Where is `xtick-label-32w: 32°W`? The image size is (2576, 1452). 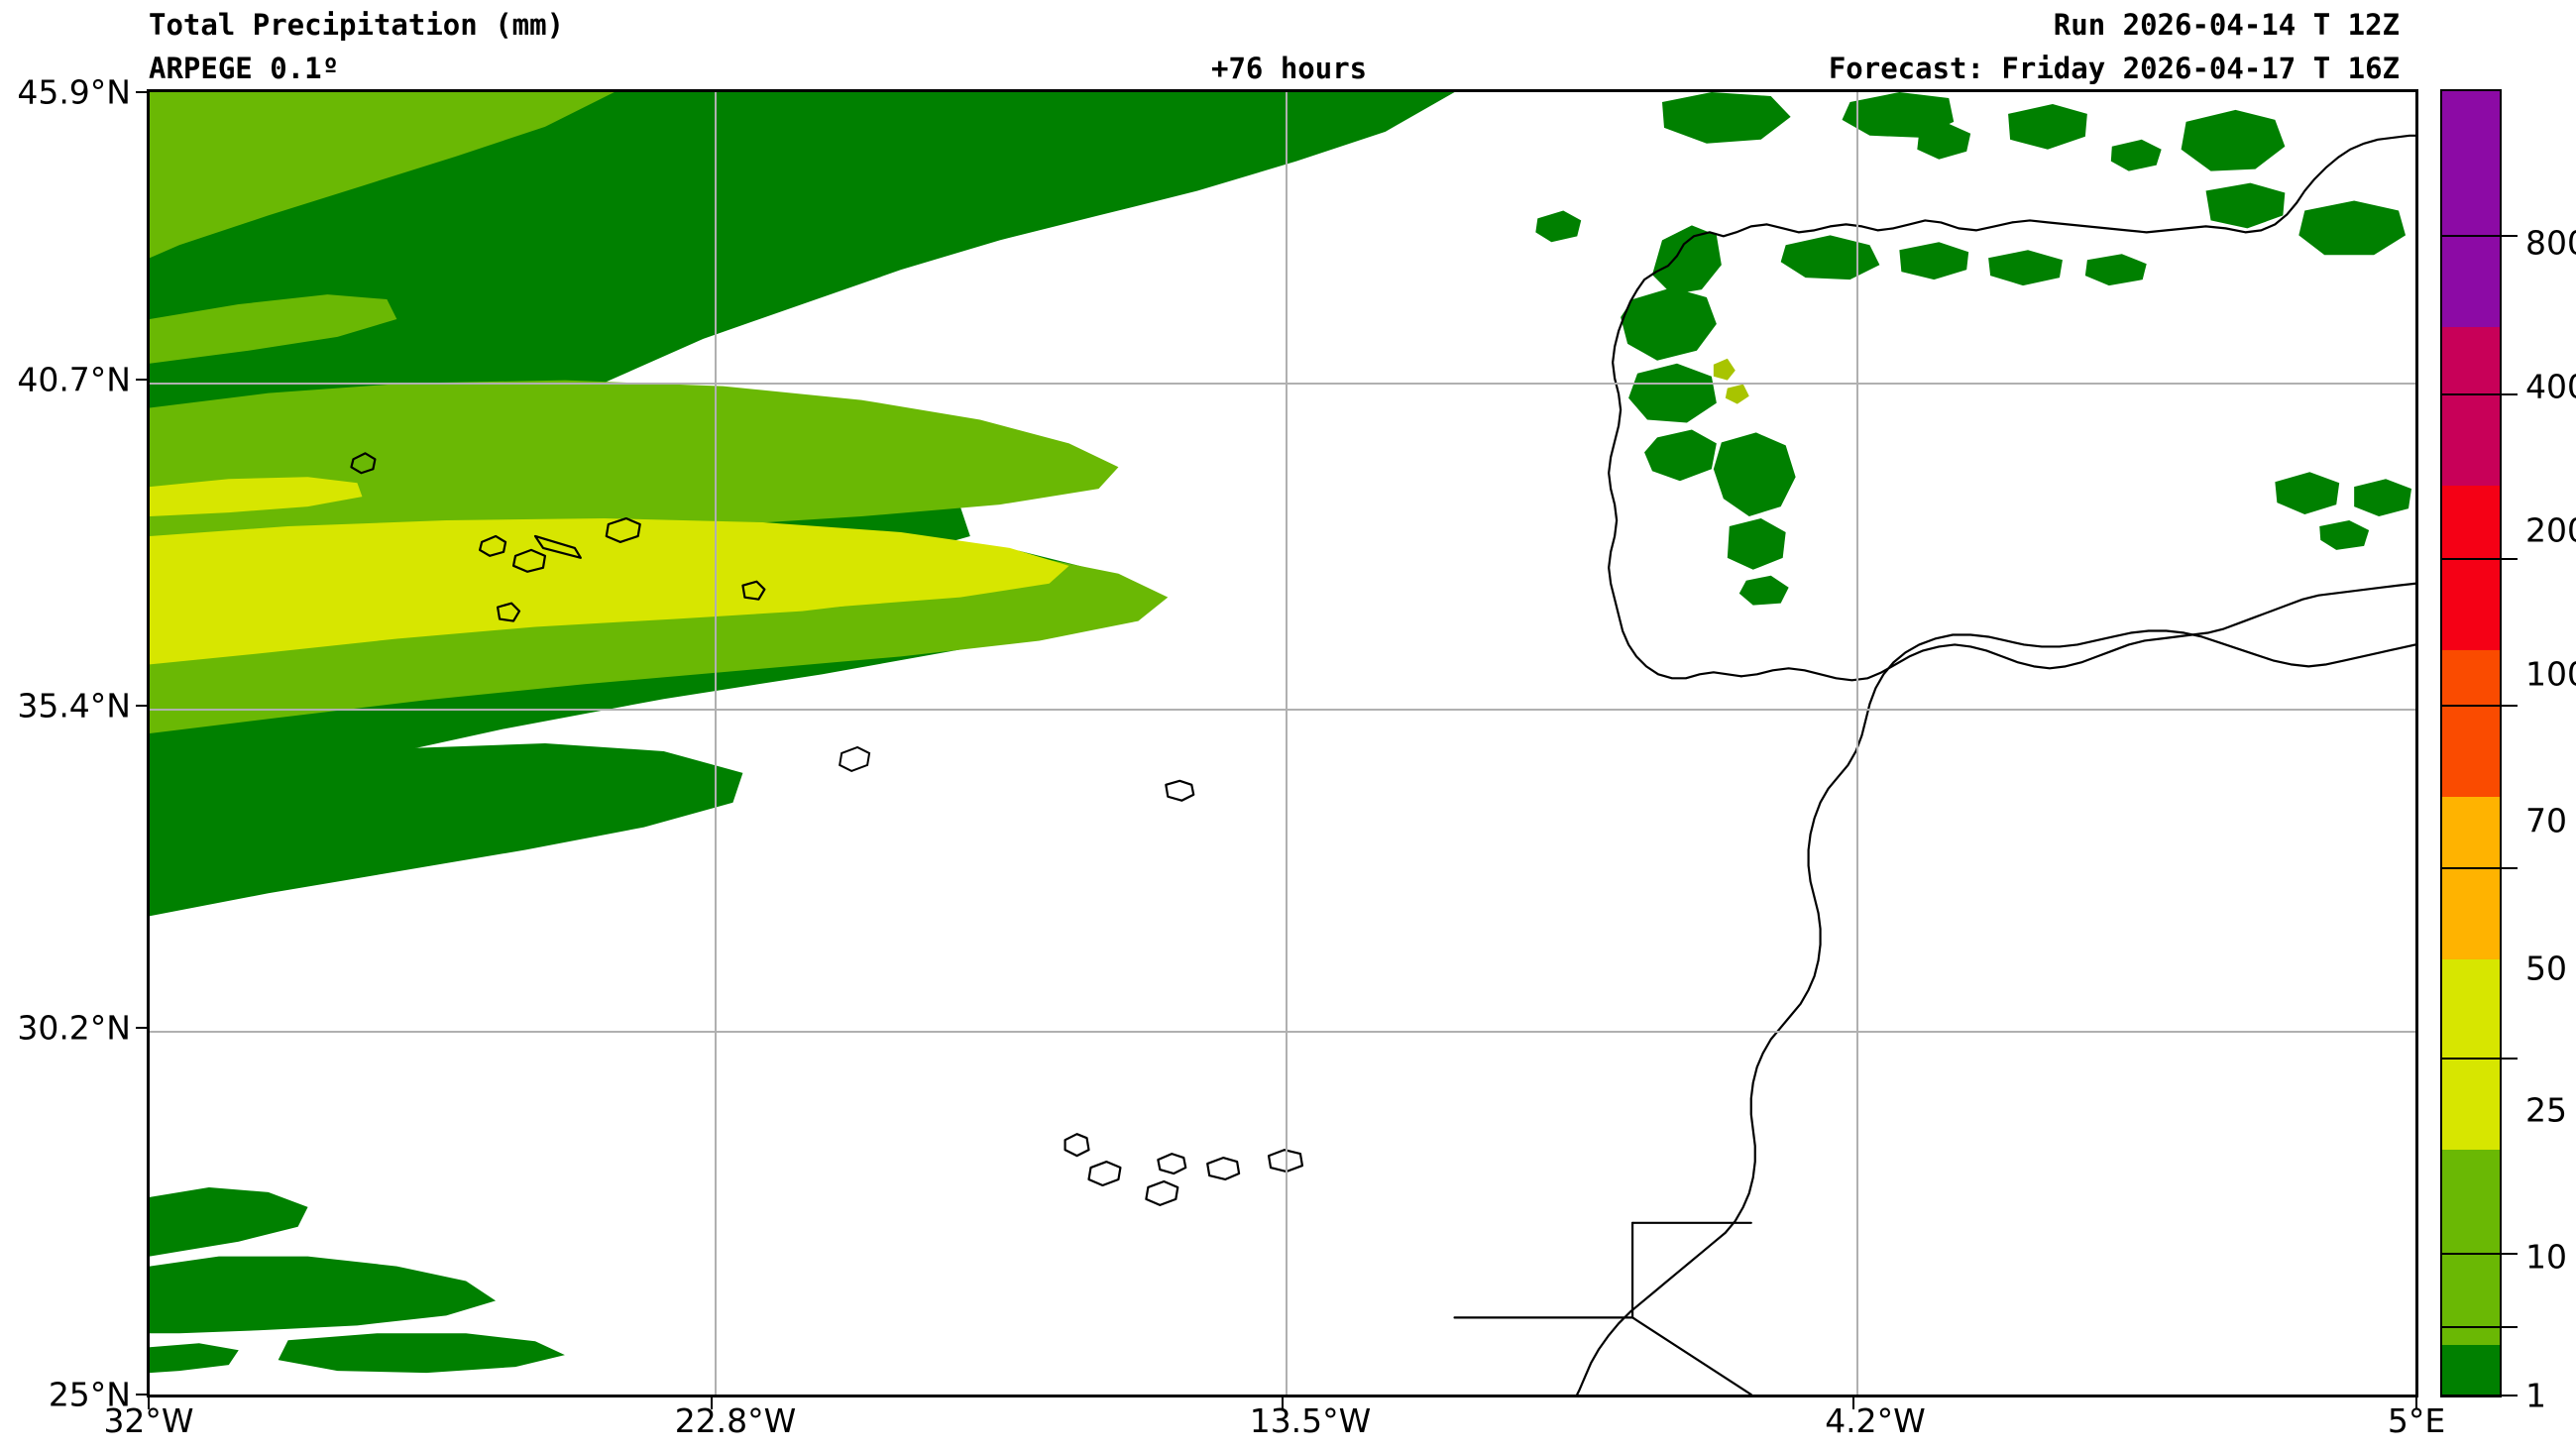 xtick-label-32w: 32°W is located at coordinates (148, 1420).